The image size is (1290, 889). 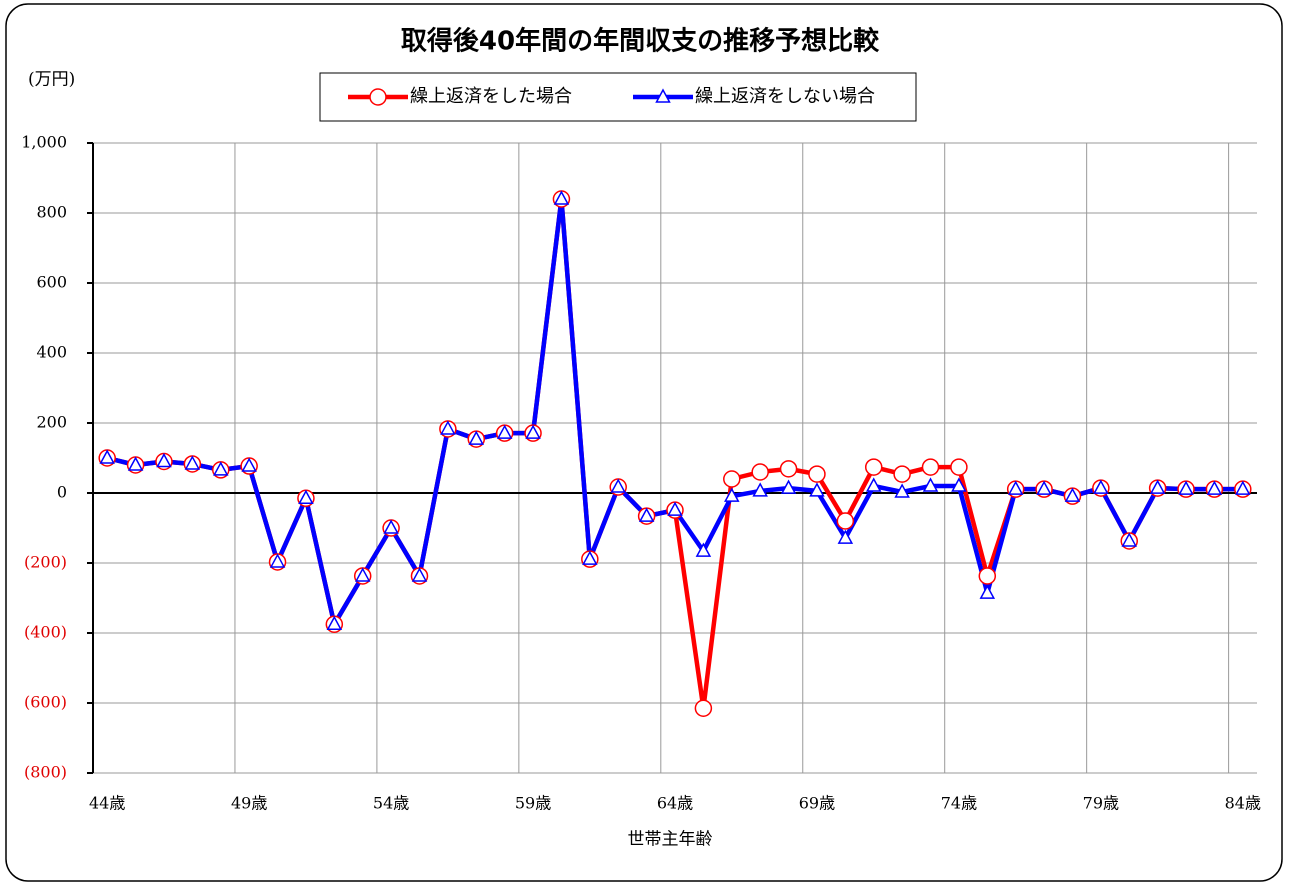 I want to click on x-tick-label: 74歳, so click(x=959, y=803).